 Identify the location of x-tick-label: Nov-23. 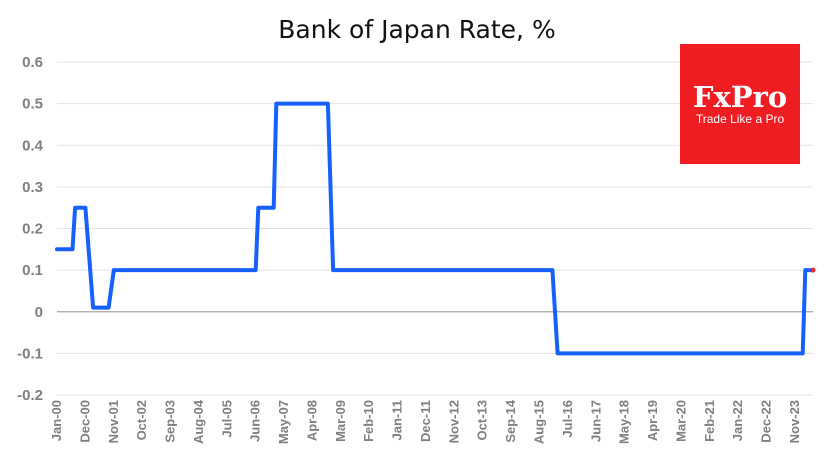
(794, 421).